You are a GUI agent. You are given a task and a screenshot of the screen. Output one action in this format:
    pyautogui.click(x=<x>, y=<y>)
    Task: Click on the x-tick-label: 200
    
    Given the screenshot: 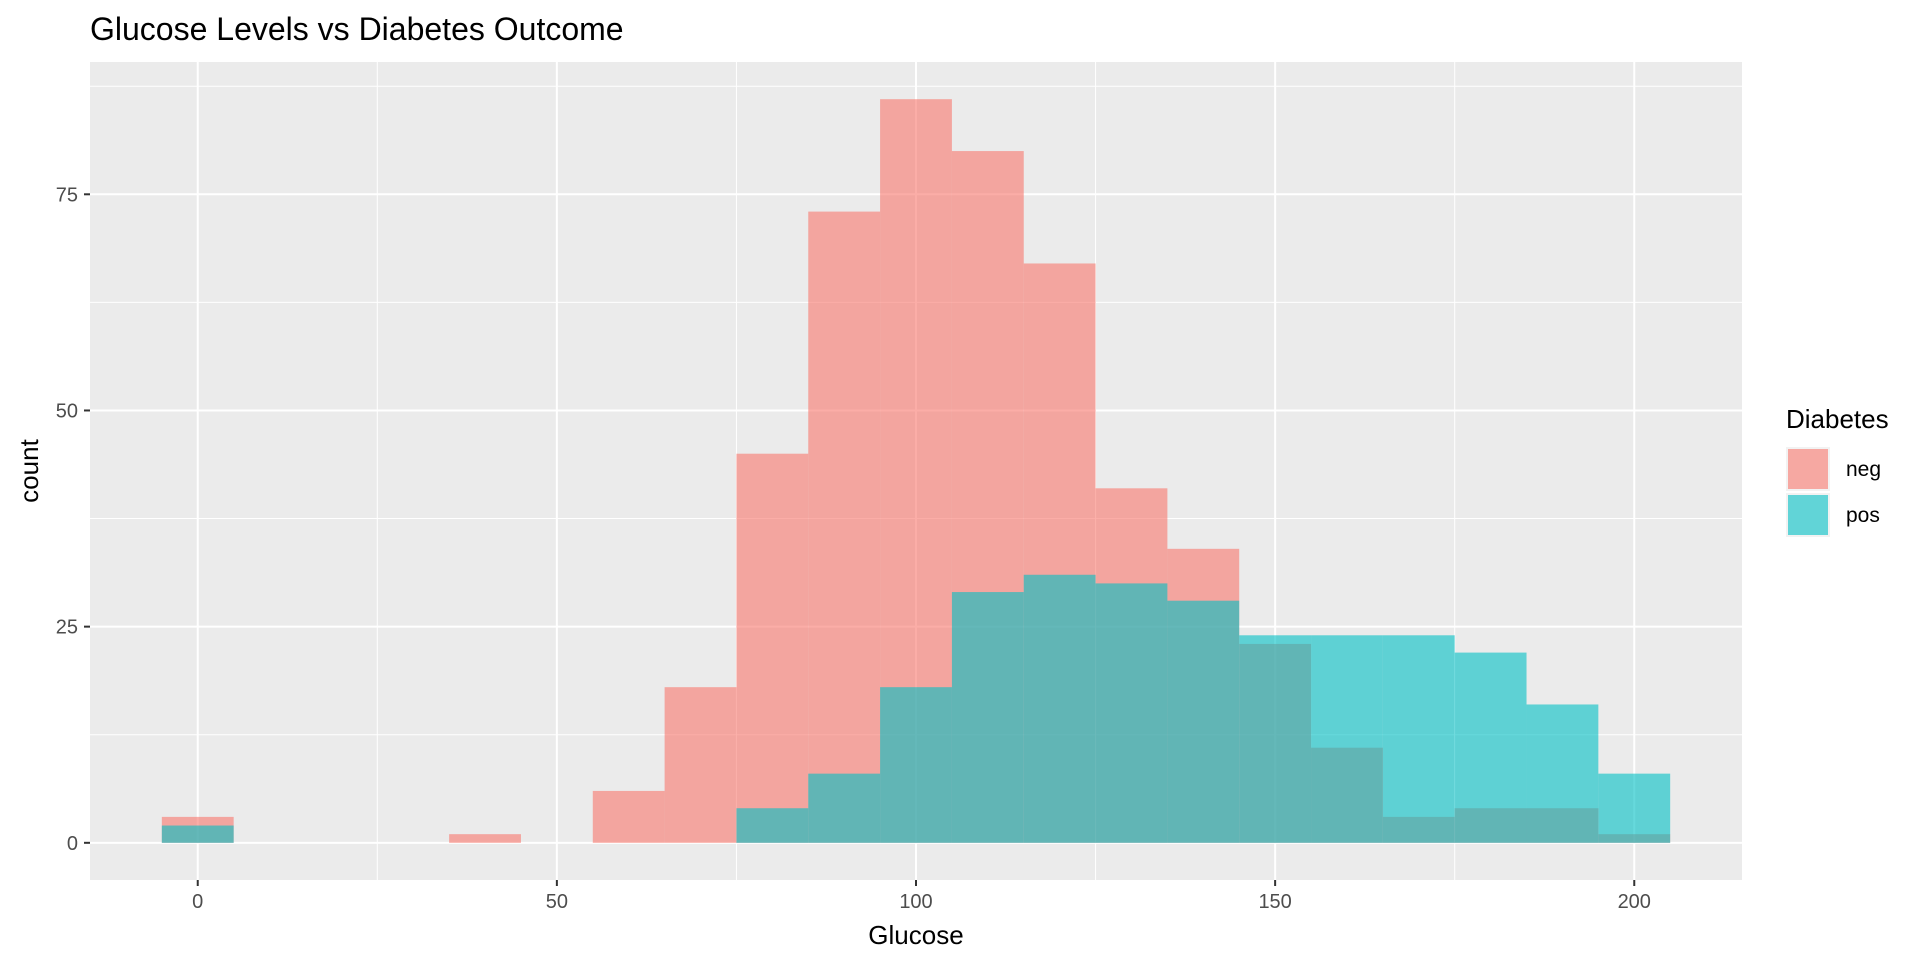 What is the action you would take?
    pyautogui.click(x=1634, y=902)
    